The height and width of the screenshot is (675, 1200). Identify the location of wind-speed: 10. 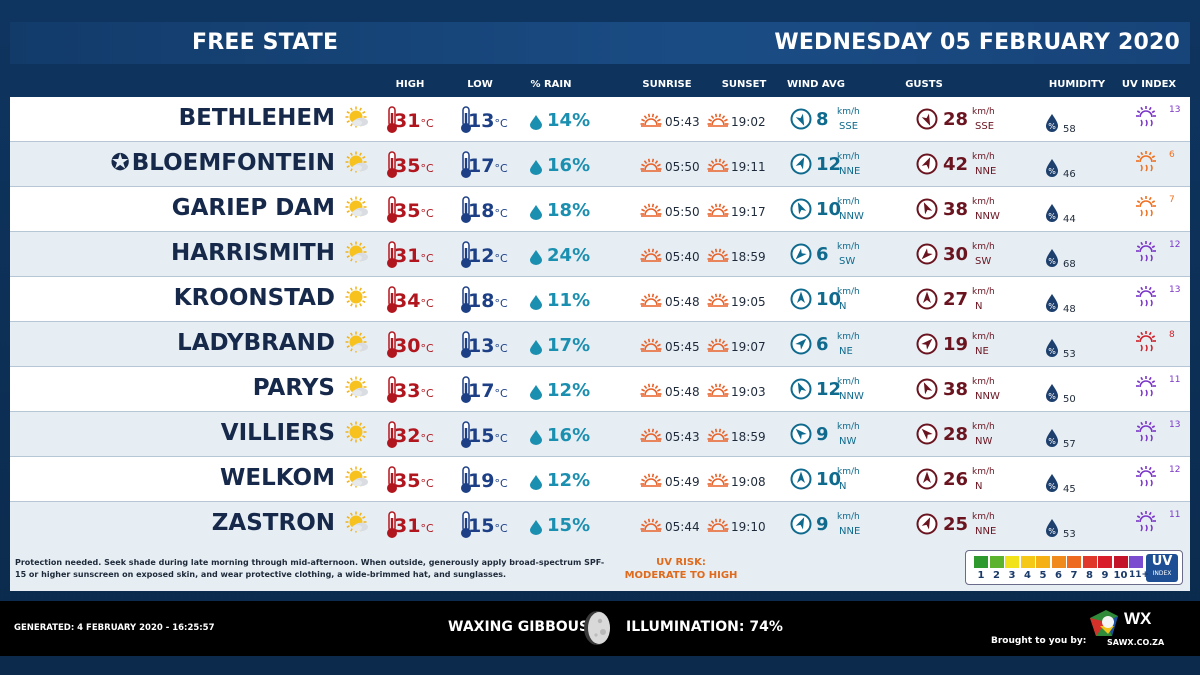
(829, 209).